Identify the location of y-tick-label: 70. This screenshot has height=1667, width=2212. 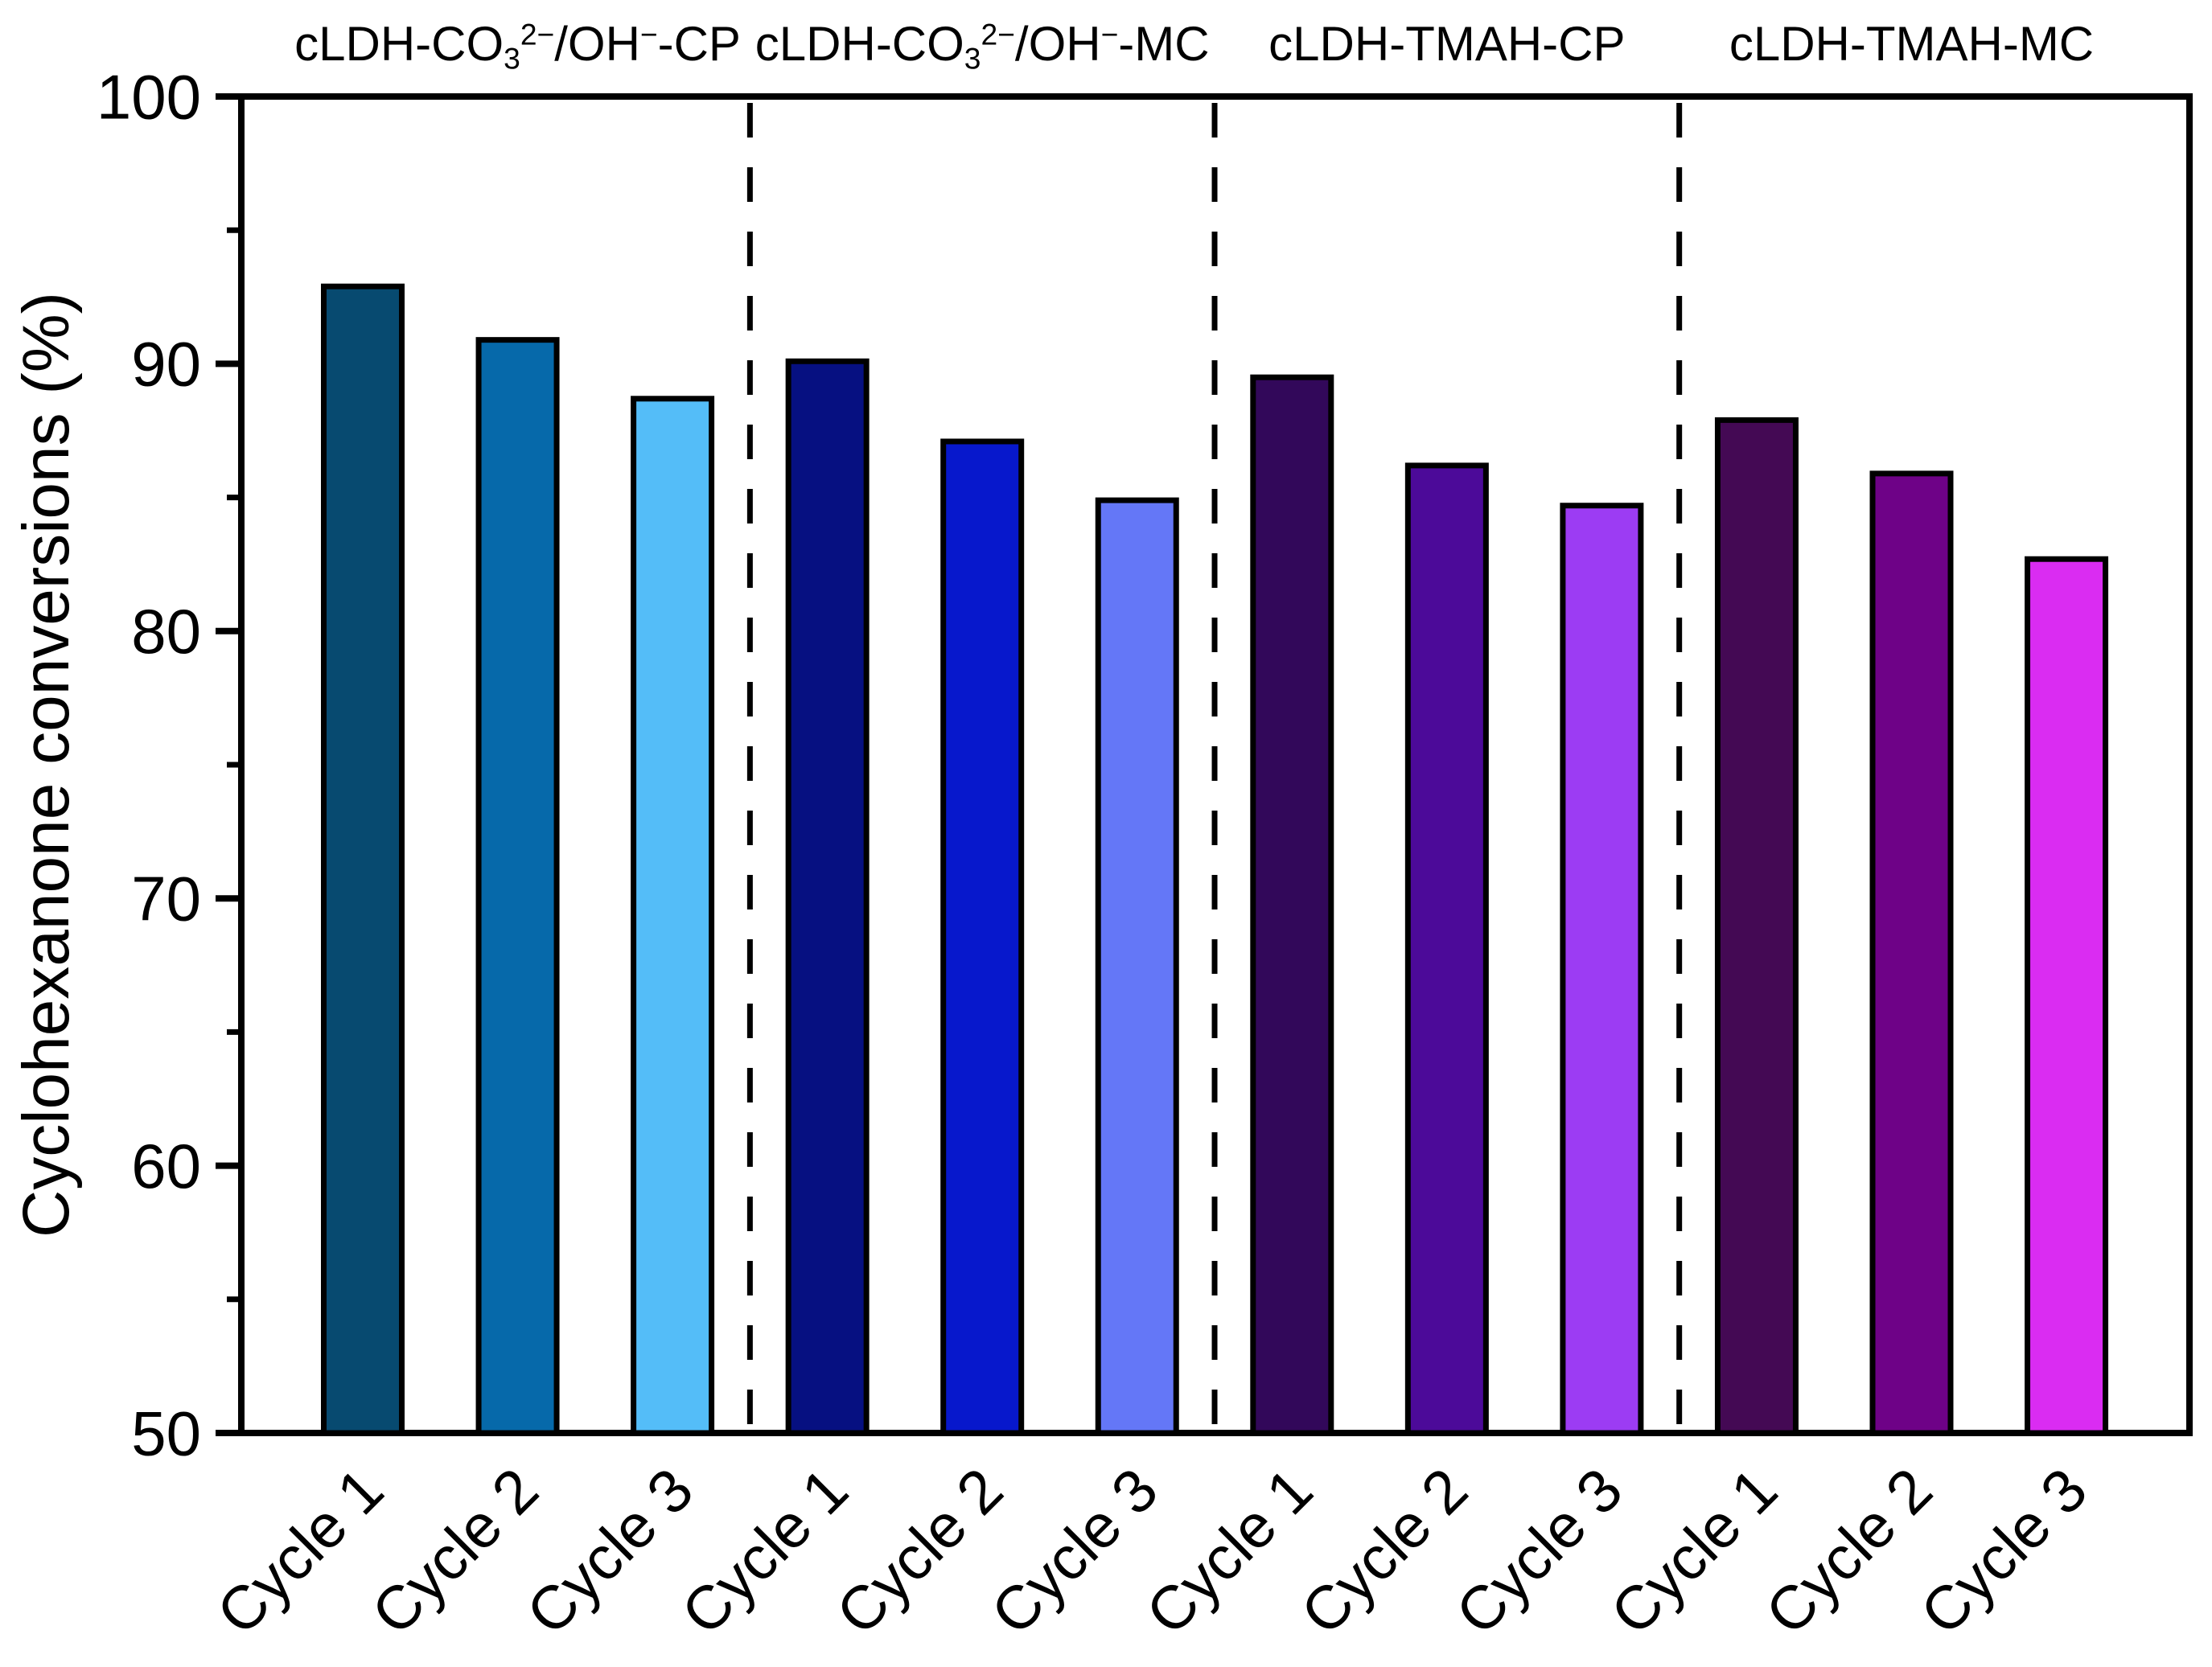
(166, 899).